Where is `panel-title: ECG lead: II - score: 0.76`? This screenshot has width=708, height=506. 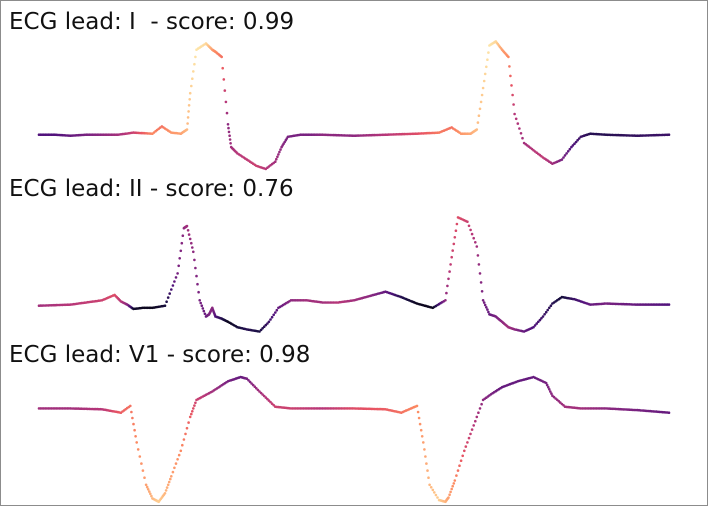
panel-title: ECG lead: II - score: 0.76 is located at coordinates (151, 189).